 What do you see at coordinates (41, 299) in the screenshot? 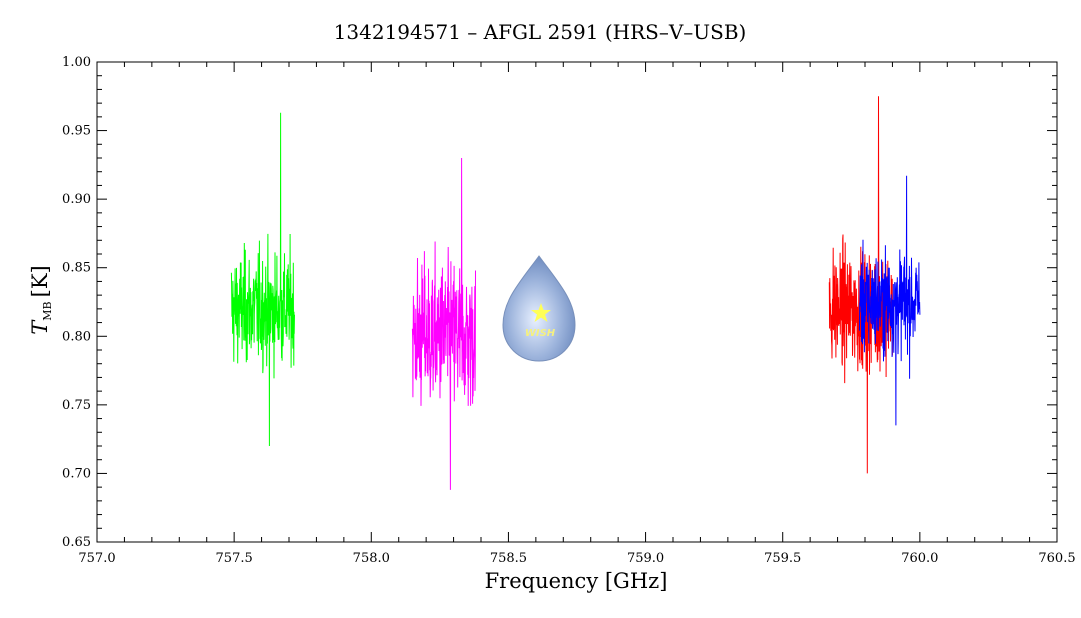
I see `y-axis-label: TMB [K]` at bounding box center [41, 299].